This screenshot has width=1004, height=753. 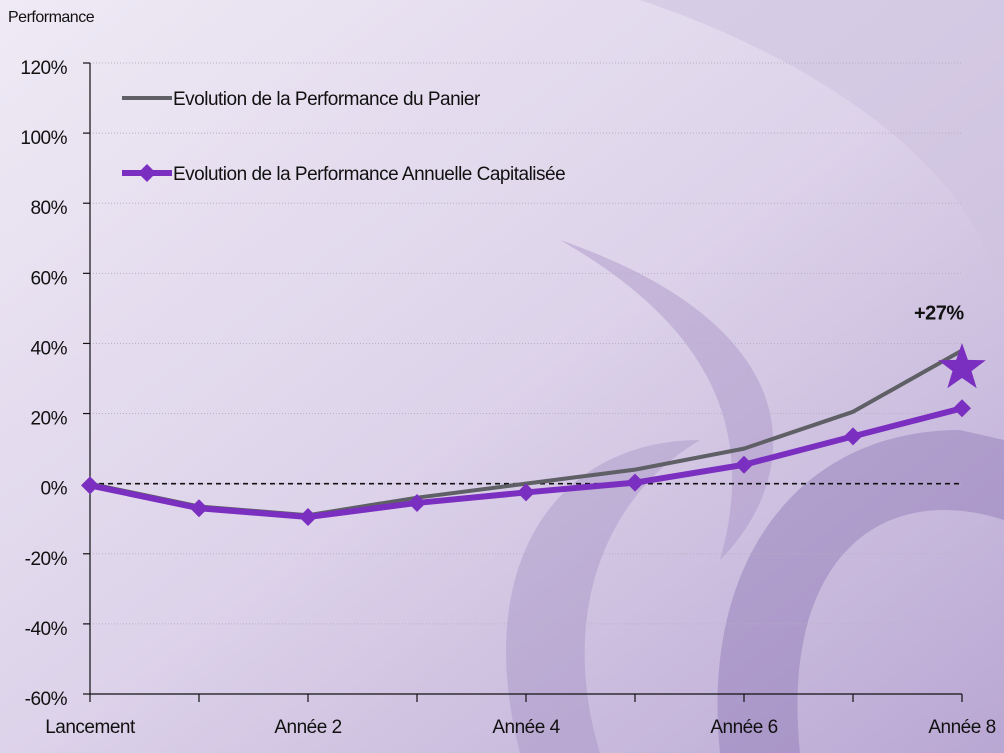 What do you see at coordinates (48, 348) in the screenshot?
I see `y-tick-label: 40%` at bounding box center [48, 348].